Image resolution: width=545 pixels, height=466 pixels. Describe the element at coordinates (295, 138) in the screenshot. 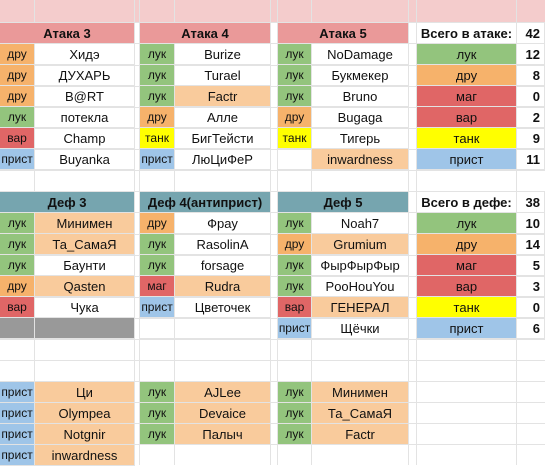

I see `role-cell: танк` at that location.